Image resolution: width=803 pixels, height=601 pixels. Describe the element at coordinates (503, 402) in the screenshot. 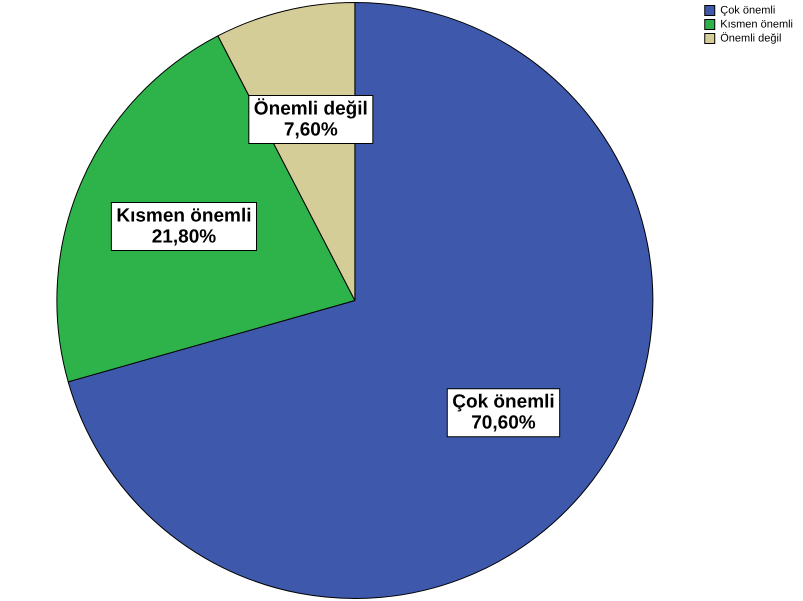

I see `slice-label: Çok önemli` at that location.